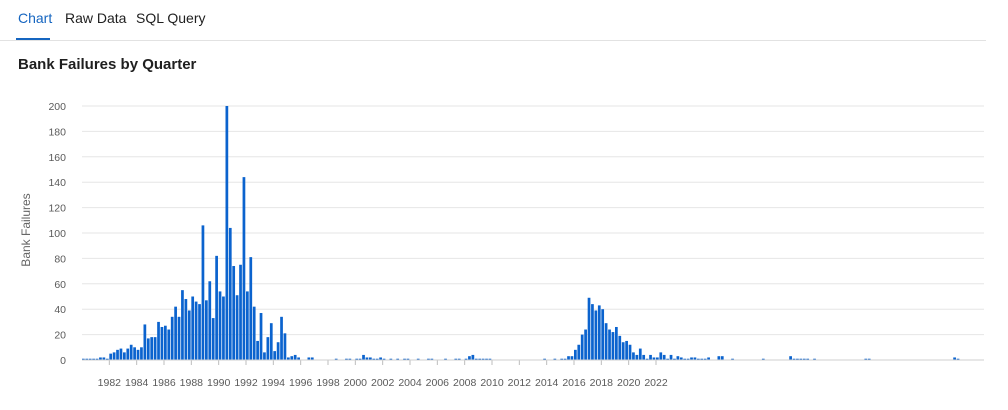  Describe the element at coordinates (171, 18) in the screenshot. I see `tab-sql-query: SQL Query` at that location.